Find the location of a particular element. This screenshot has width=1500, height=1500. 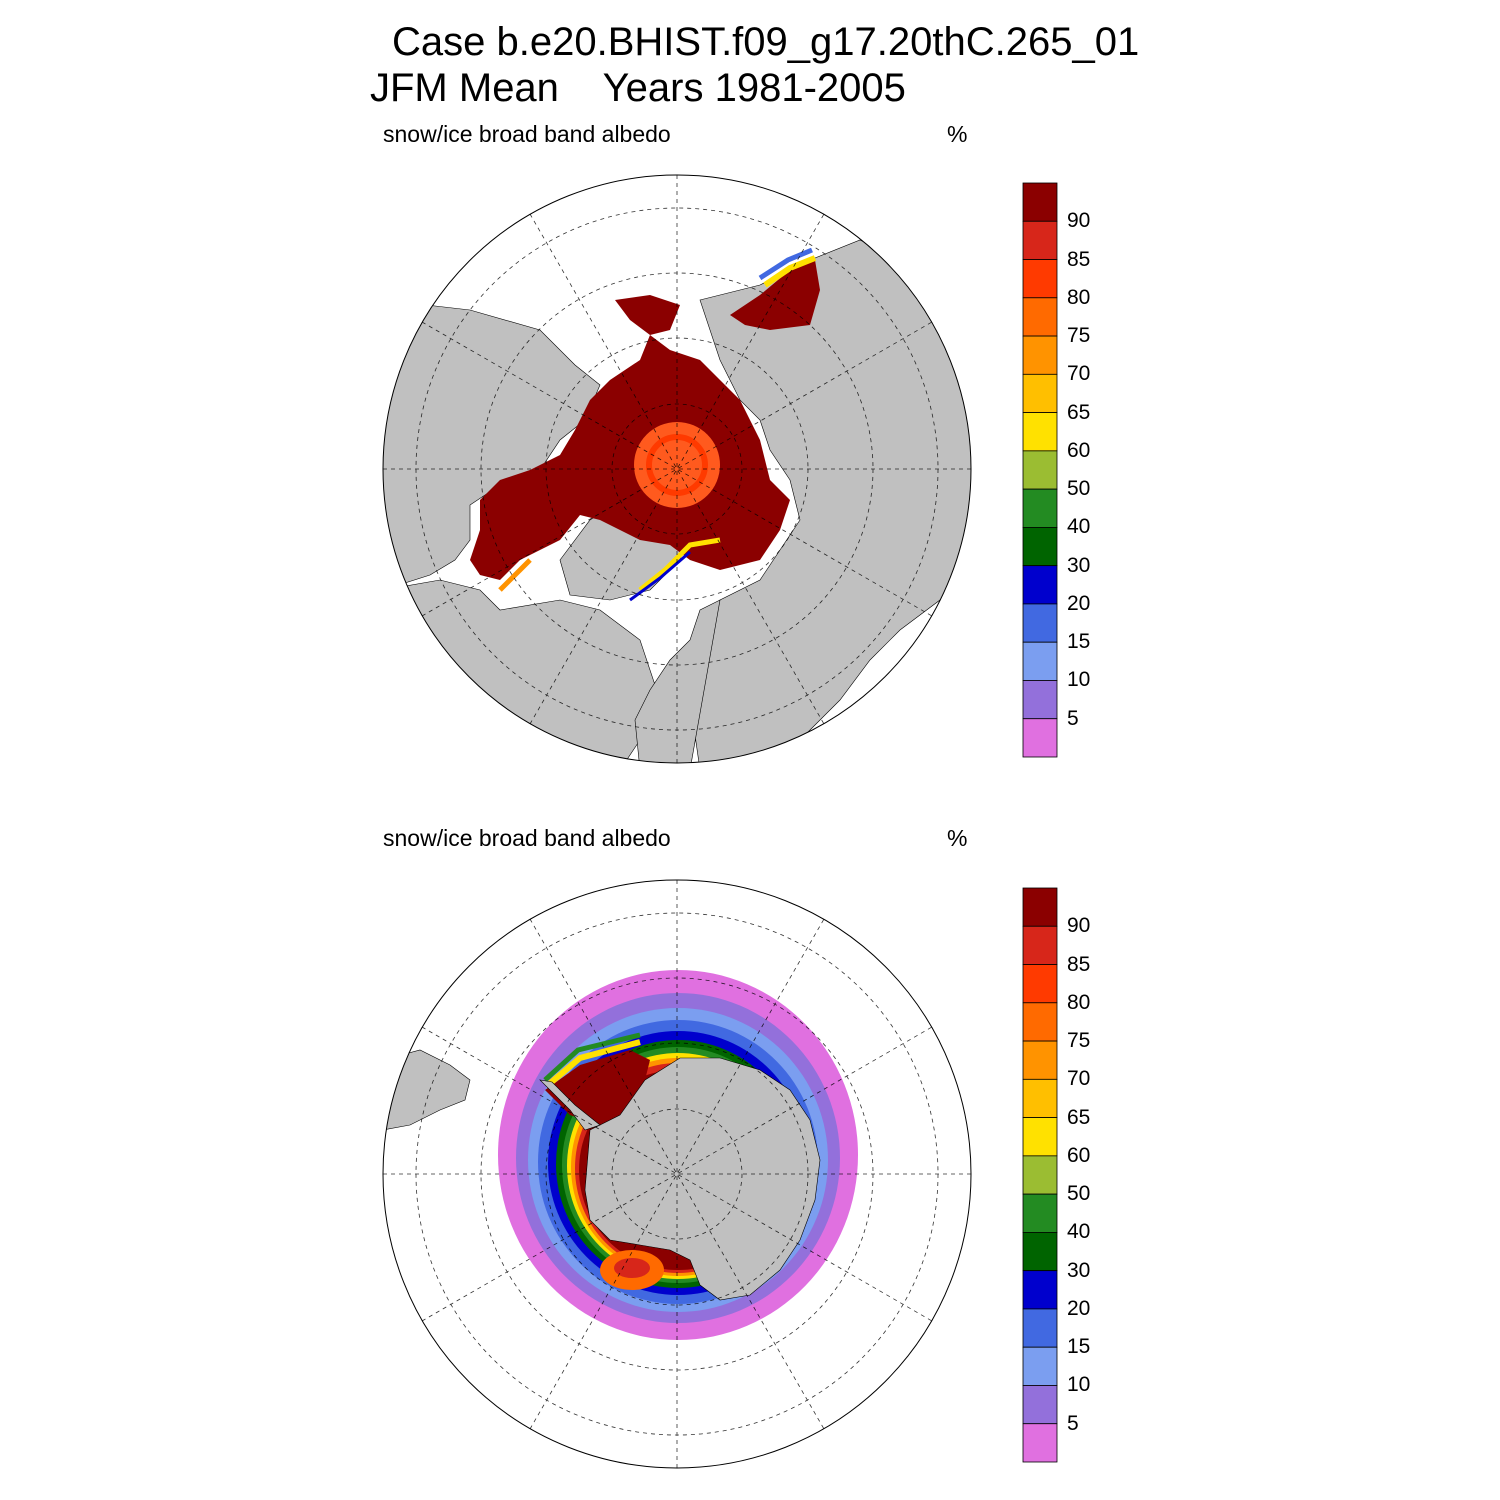

north-ice-edge-barents-blue is located at coordinates (660, 576).